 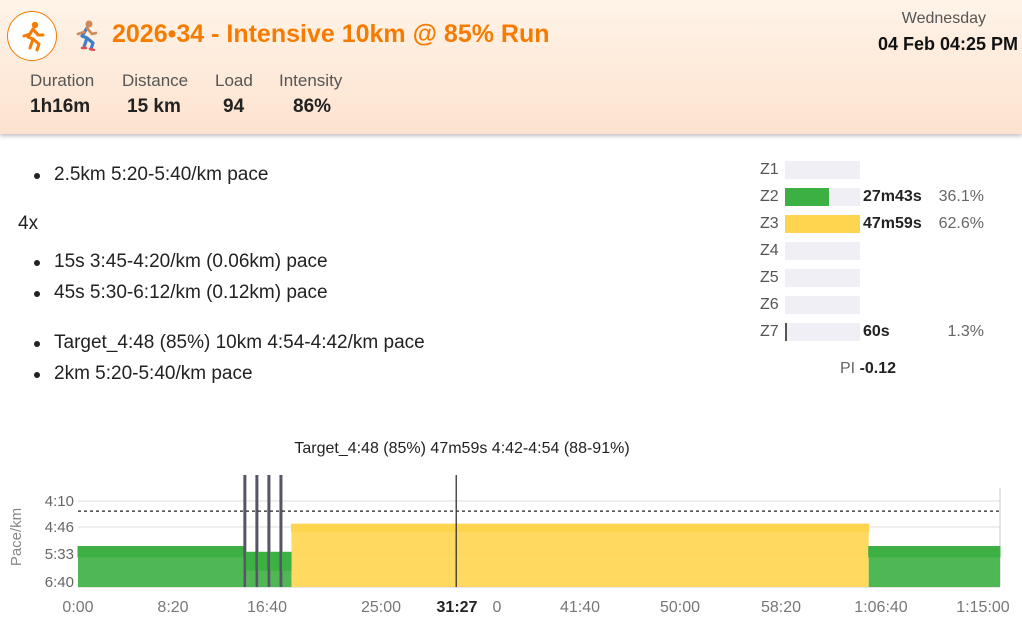 I want to click on step-repeat-easy: 45s 5:30-6:12/km (0.12km) pace, so click(x=181, y=293).